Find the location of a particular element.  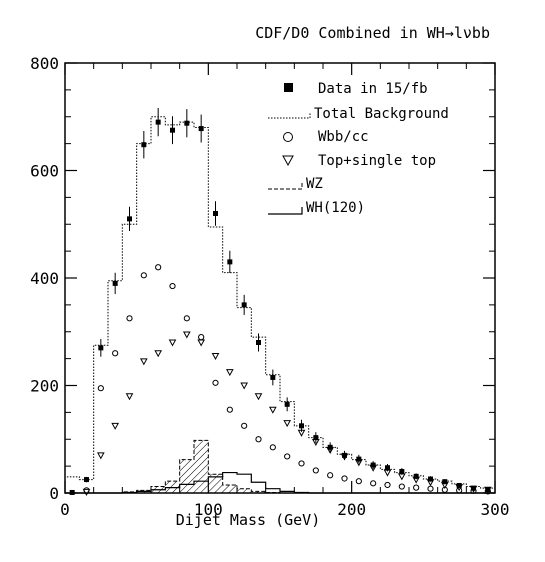

legend-wz-label: WZ is located at coordinates (314, 184).